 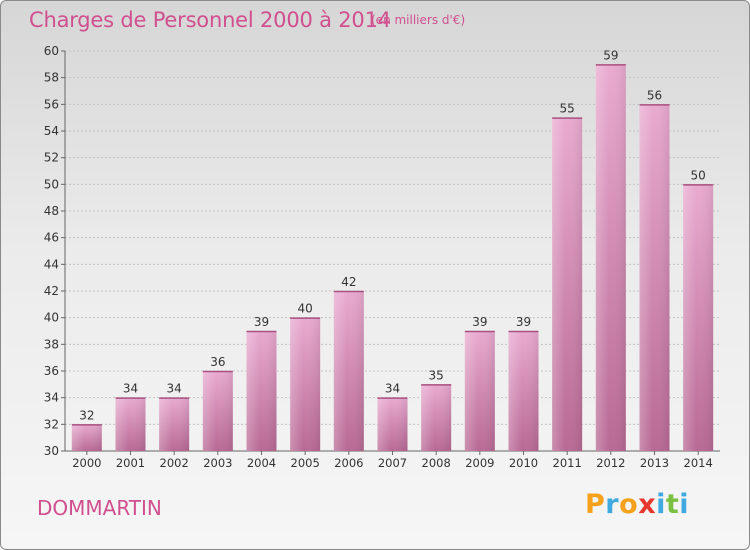 What do you see at coordinates (698, 463) in the screenshot?
I see `x-tick-label: 2014` at bounding box center [698, 463].